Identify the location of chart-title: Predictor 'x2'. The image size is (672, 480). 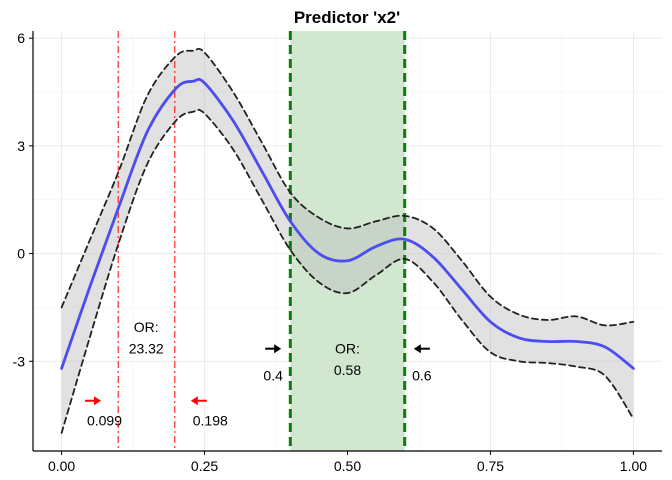
(347, 17).